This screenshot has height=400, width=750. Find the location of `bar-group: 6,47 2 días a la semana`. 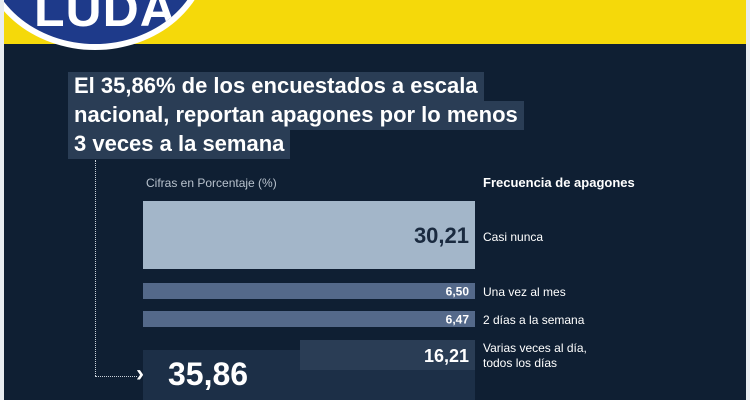

bar-group: 6,47 2 días a la semana is located at coordinates (364, 319).